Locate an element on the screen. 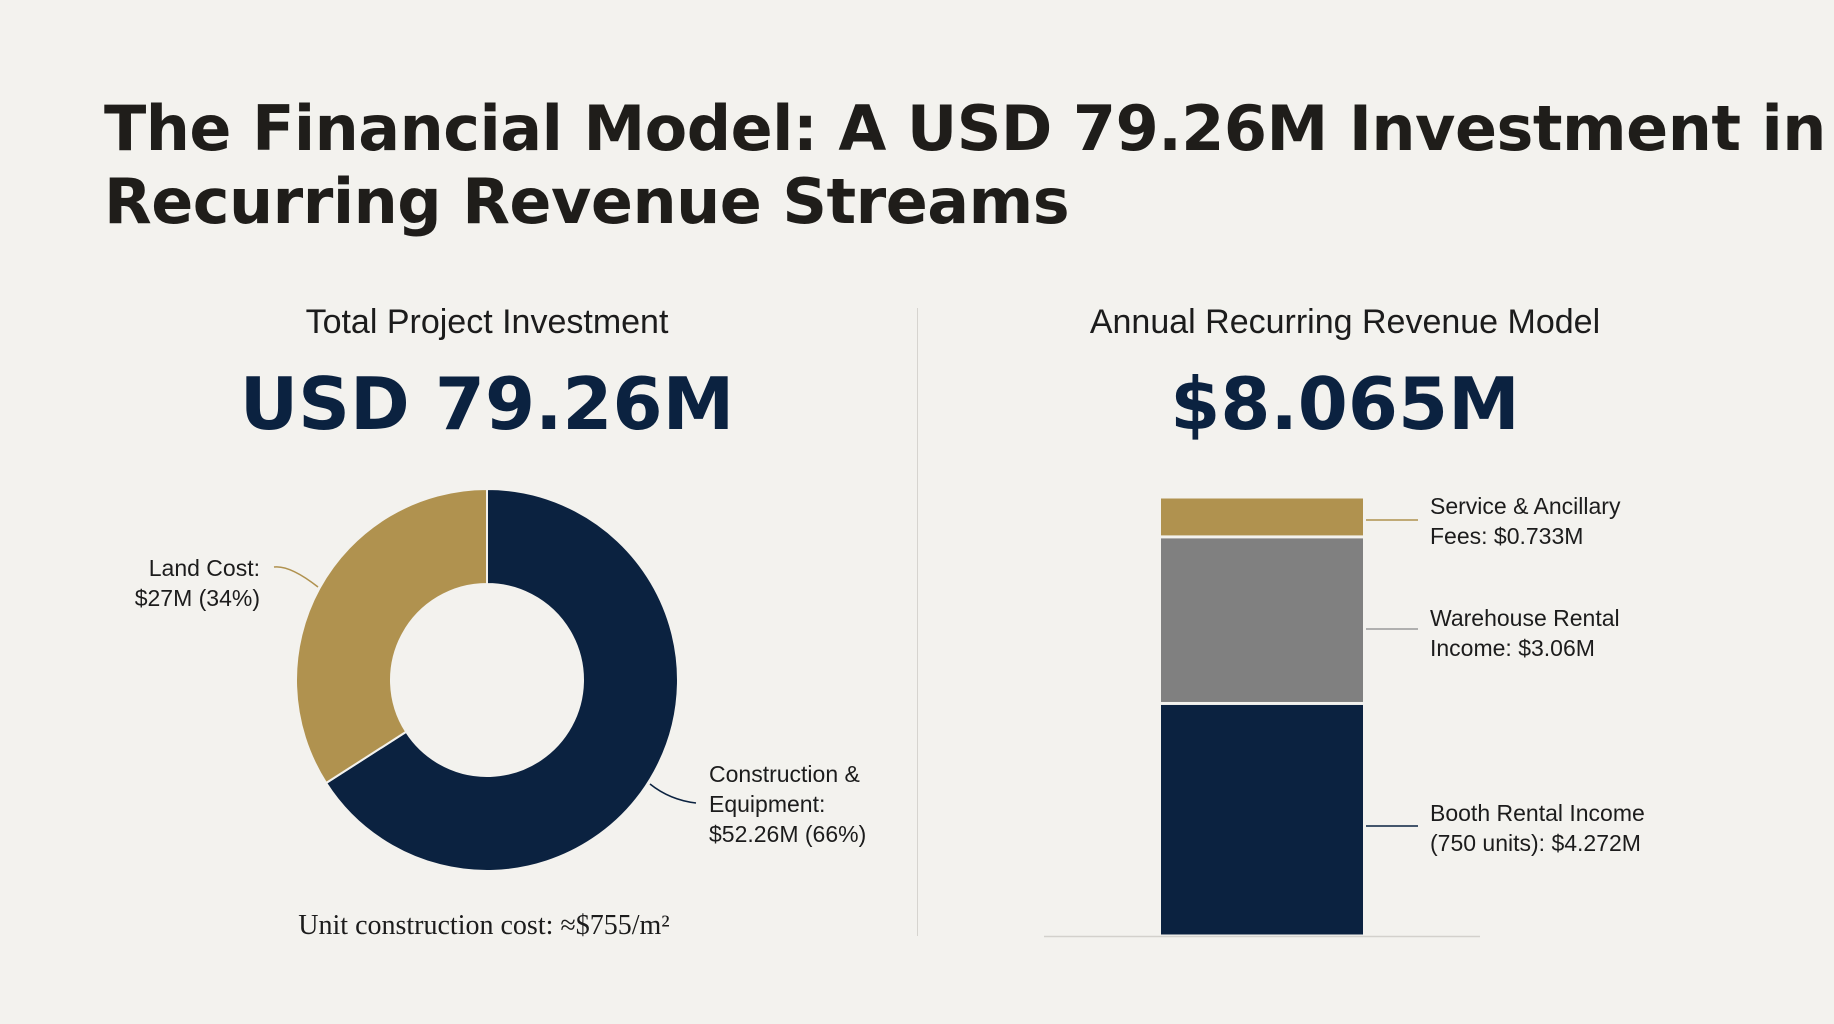 The height and width of the screenshot is (1024, 1834). construction-leader-line is located at coordinates (673, 793).